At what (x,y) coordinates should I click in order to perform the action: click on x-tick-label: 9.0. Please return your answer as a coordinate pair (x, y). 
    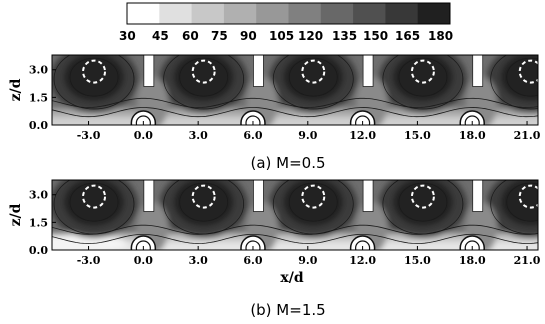
    Looking at the image, I should click on (307, 260).